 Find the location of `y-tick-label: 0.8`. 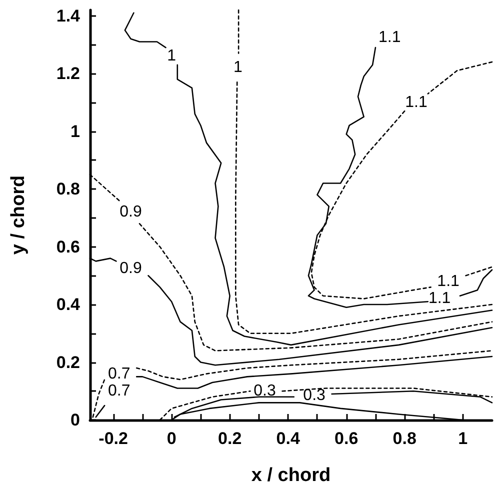

y-tick-label: 0.8 is located at coordinates (68, 189).